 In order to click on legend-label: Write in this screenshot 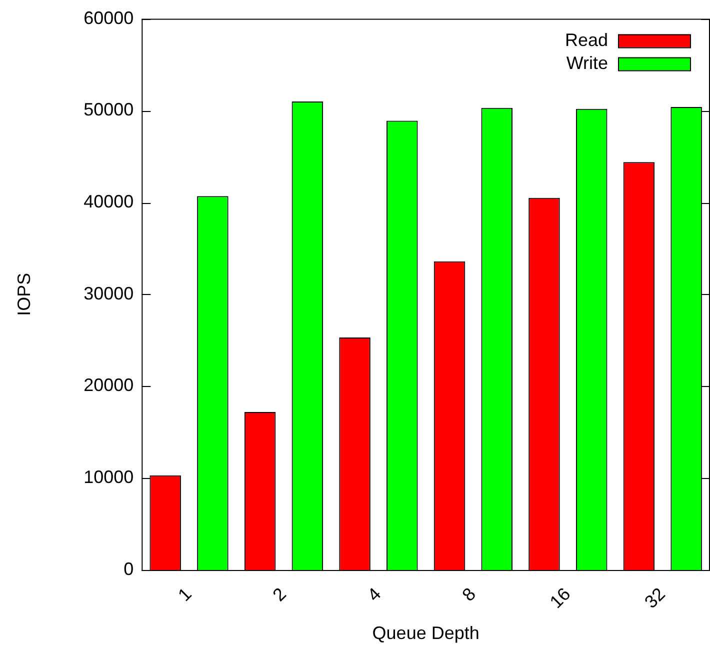, I will do `click(587, 62)`.